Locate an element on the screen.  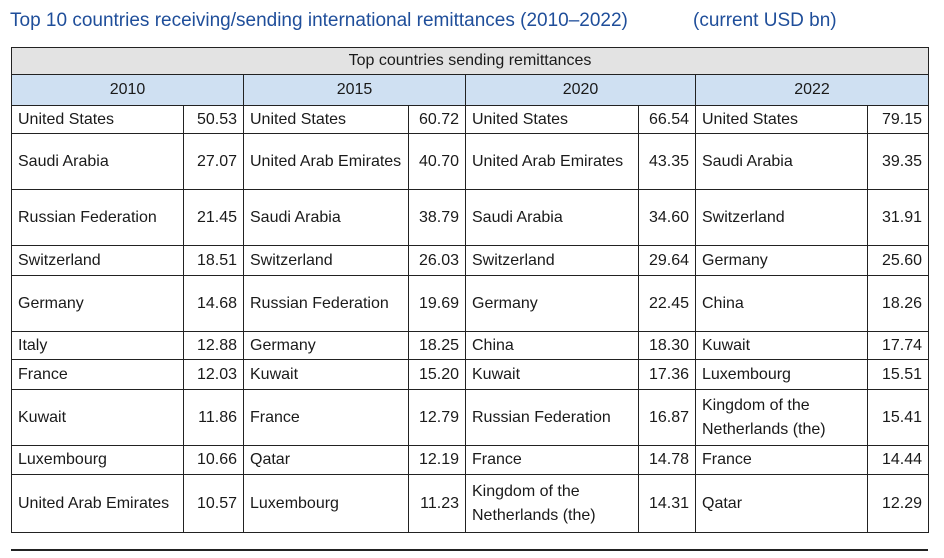
year-header: 2022 is located at coordinates (812, 90).